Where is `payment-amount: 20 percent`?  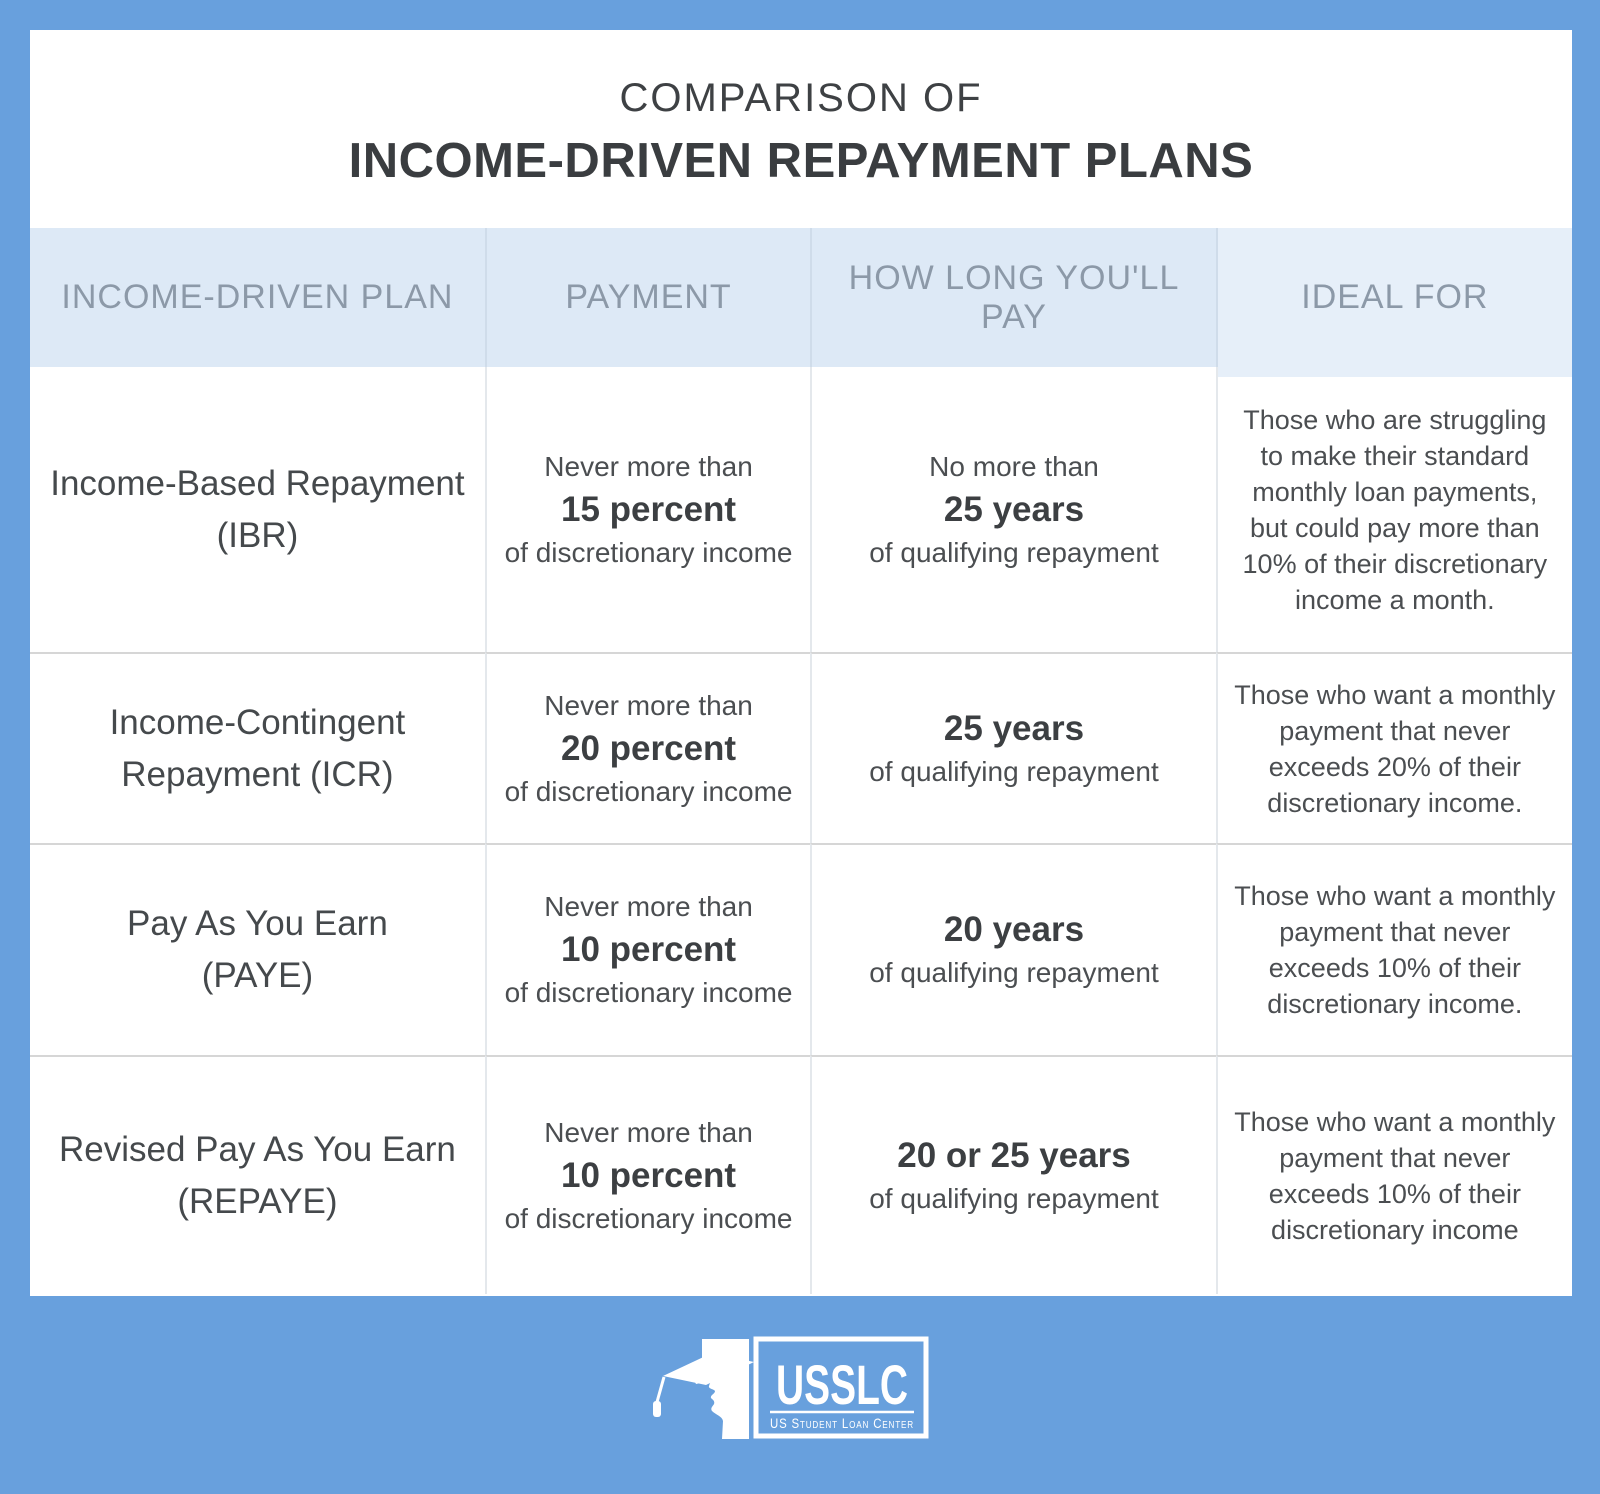
payment-amount: 20 percent is located at coordinates (649, 748).